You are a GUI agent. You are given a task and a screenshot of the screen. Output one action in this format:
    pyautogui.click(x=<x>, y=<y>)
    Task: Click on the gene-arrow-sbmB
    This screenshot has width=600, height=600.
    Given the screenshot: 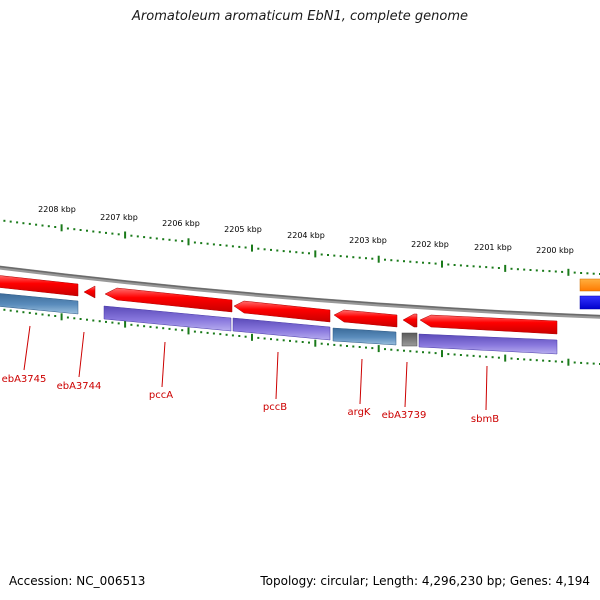 What is the action you would take?
    pyautogui.click(x=488, y=324)
    